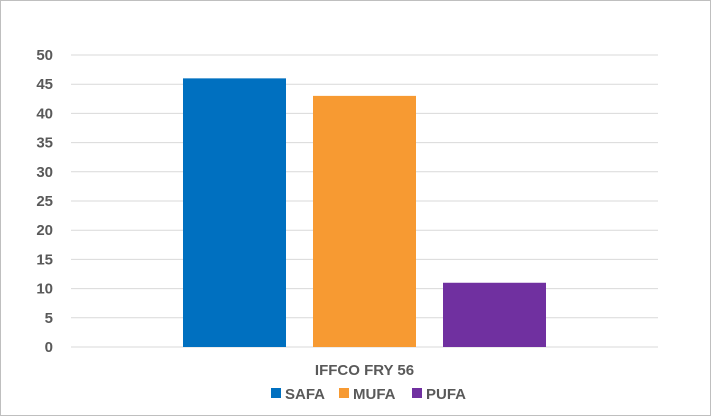  I want to click on y-tick-label: 20, so click(44, 230).